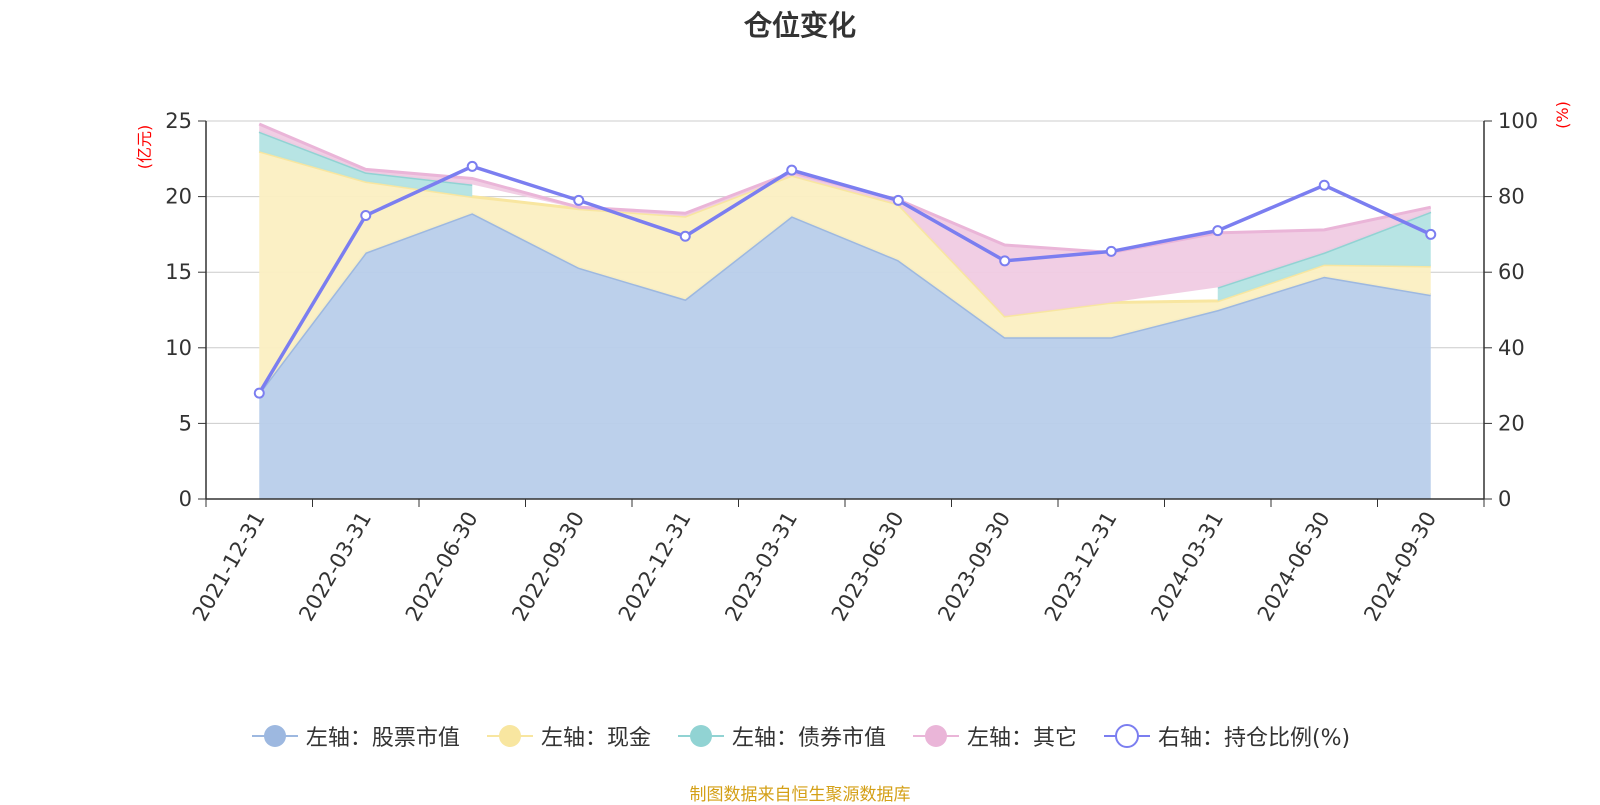 This screenshot has width=1600, height=805. Describe the element at coordinates (1511, 197) in the screenshot. I see `y-right-tick-label: 80` at that location.